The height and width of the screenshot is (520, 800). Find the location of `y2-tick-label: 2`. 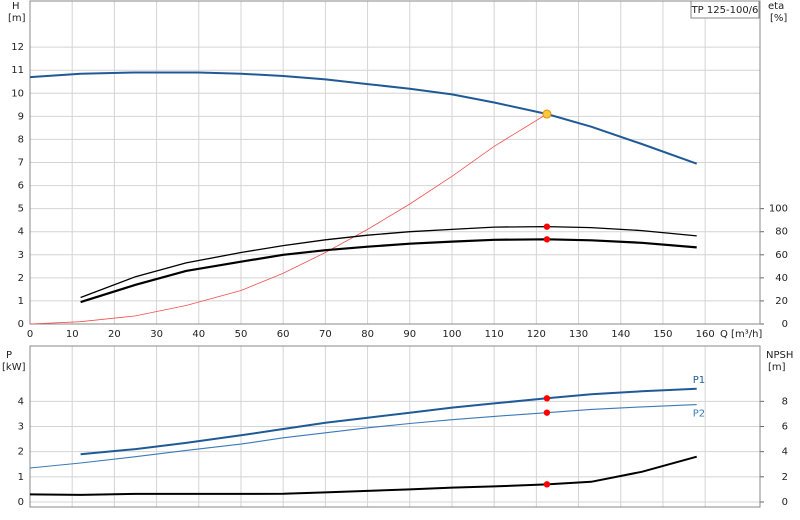

y2-tick-label: 2 is located at coordinates (785, 477).